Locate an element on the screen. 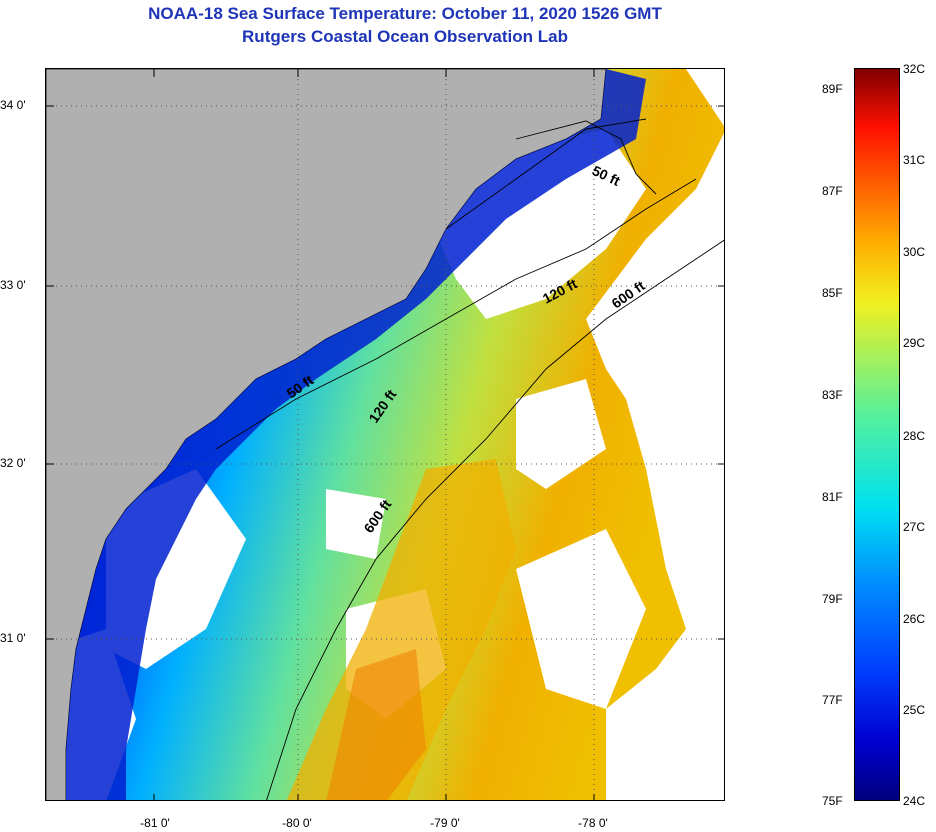 The image size is (936, 832). lon-label-79: -79 0' is located at coordinates (445, 823).